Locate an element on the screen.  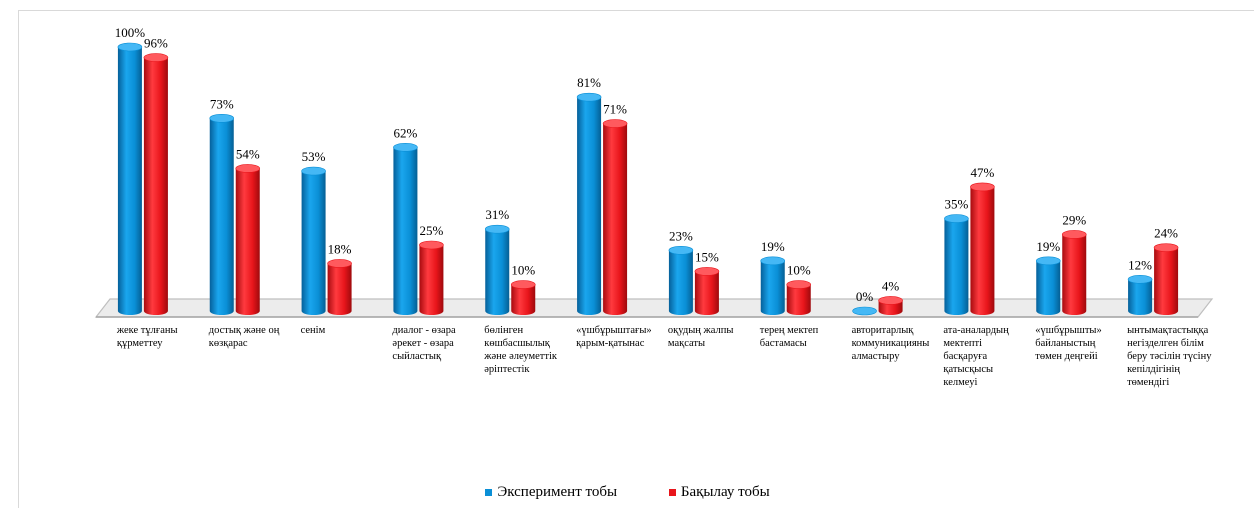
chart-floor is located at coordinates (654, 308).